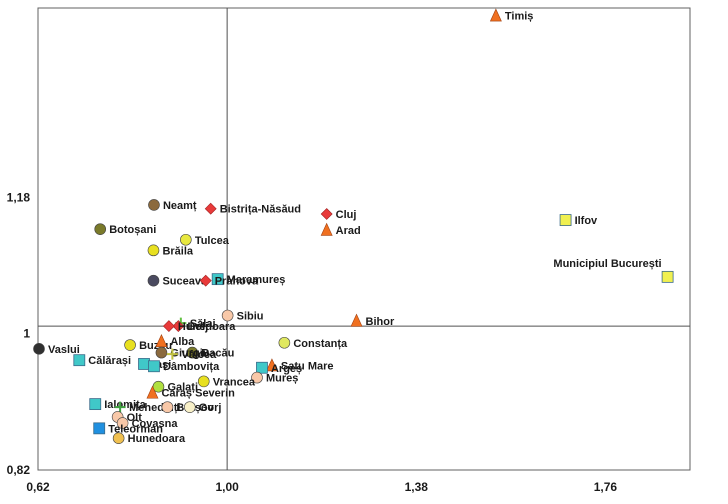  I want to click on data-point: Bistrița-Năsăud, so click(252, 209).